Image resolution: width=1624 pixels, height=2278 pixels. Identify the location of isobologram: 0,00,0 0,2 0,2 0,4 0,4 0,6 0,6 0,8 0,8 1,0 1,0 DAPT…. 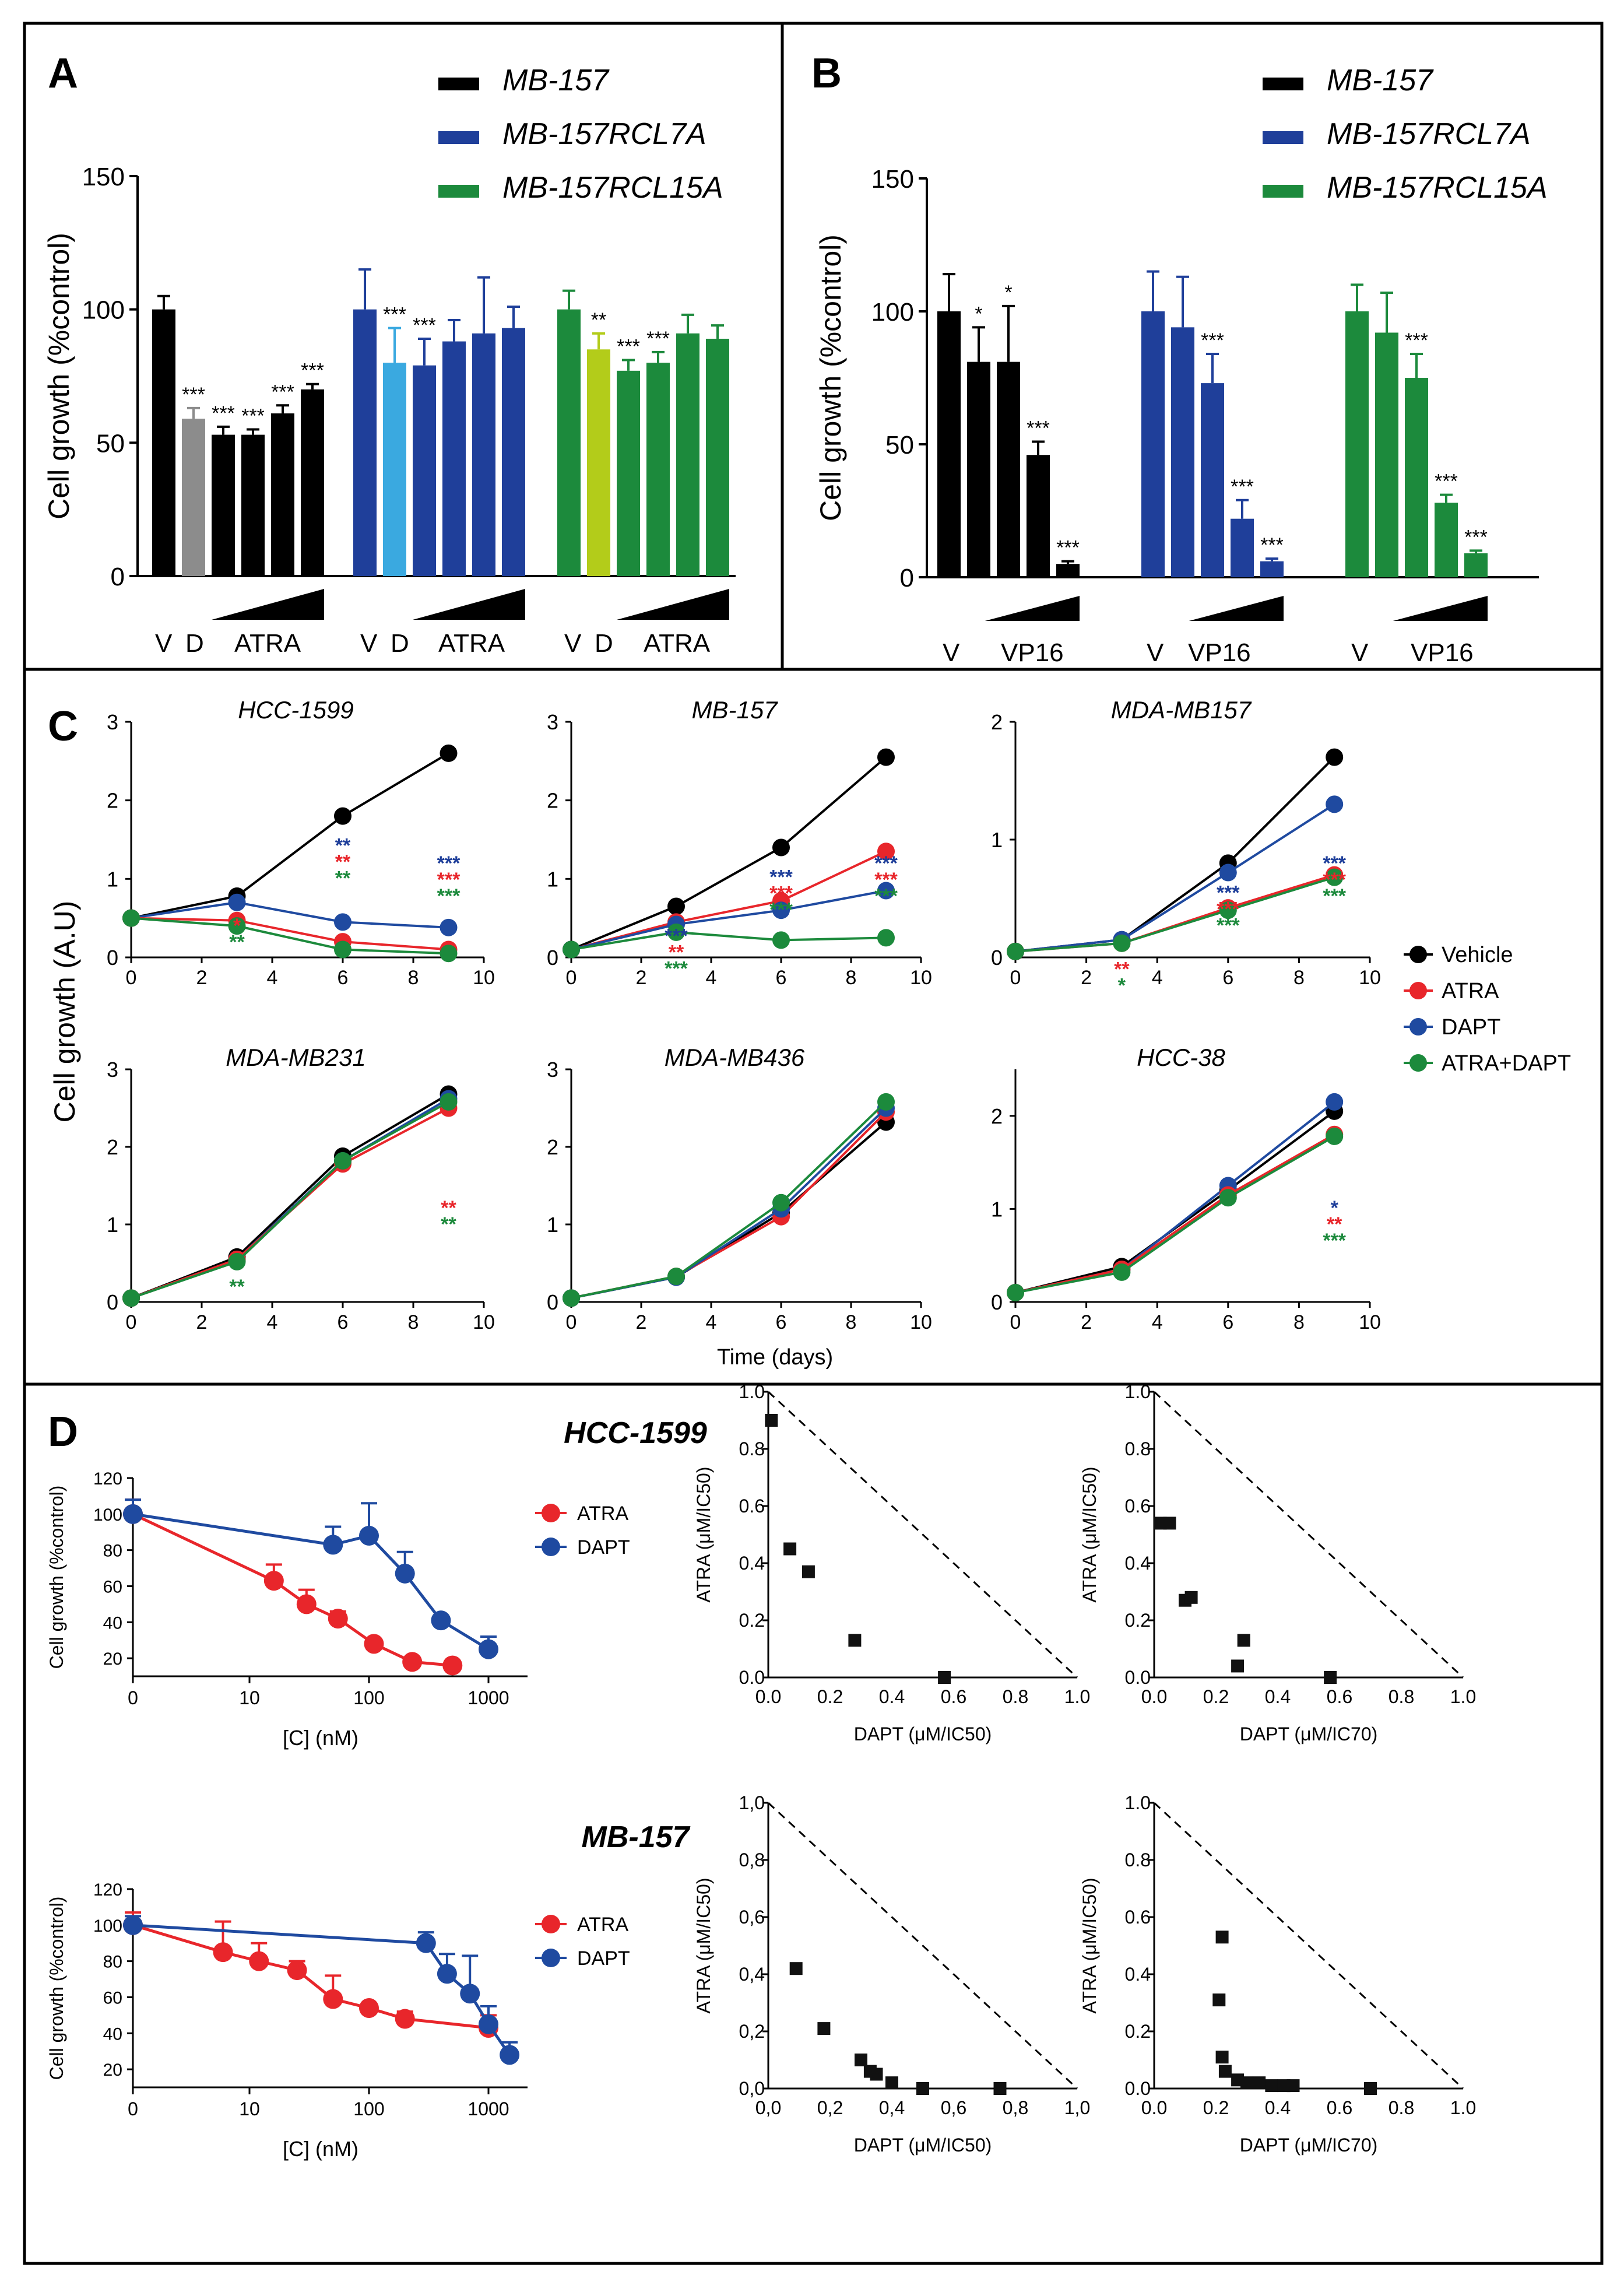
(891, 1974).